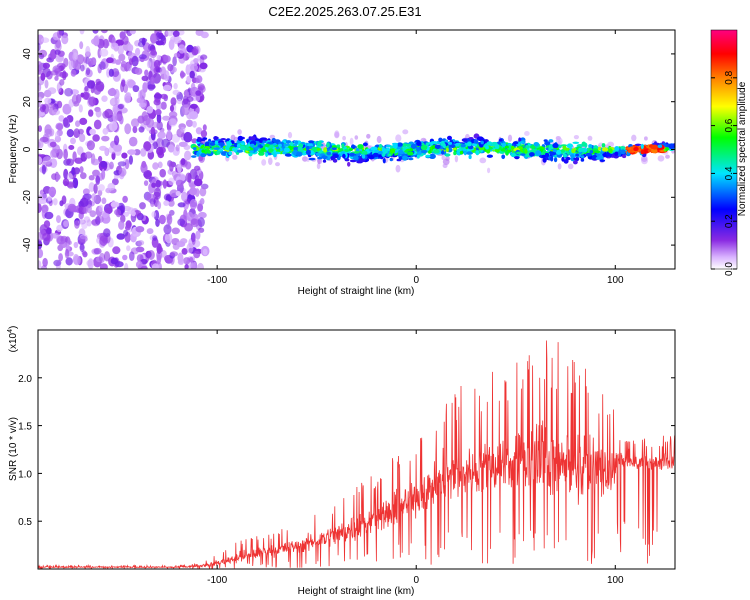  What do you see at coordinates (729, 125) in the screenshot?
I see `colorbar-tick-label: 0.6` at bounding box center [729, 125].